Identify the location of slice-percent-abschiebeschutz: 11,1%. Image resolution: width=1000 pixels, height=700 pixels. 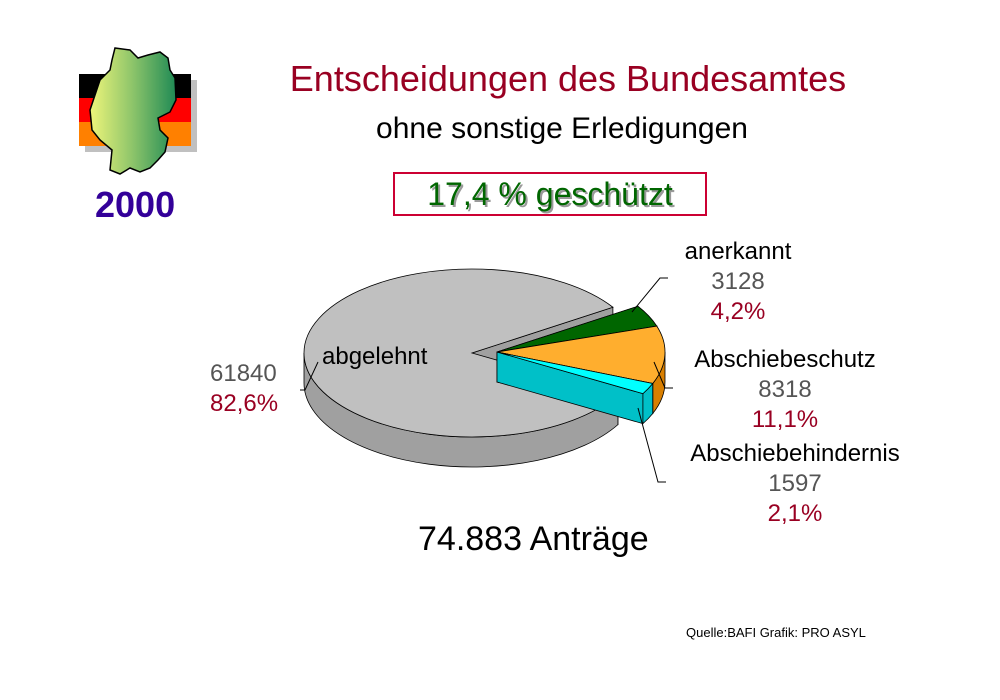
(785, 419).